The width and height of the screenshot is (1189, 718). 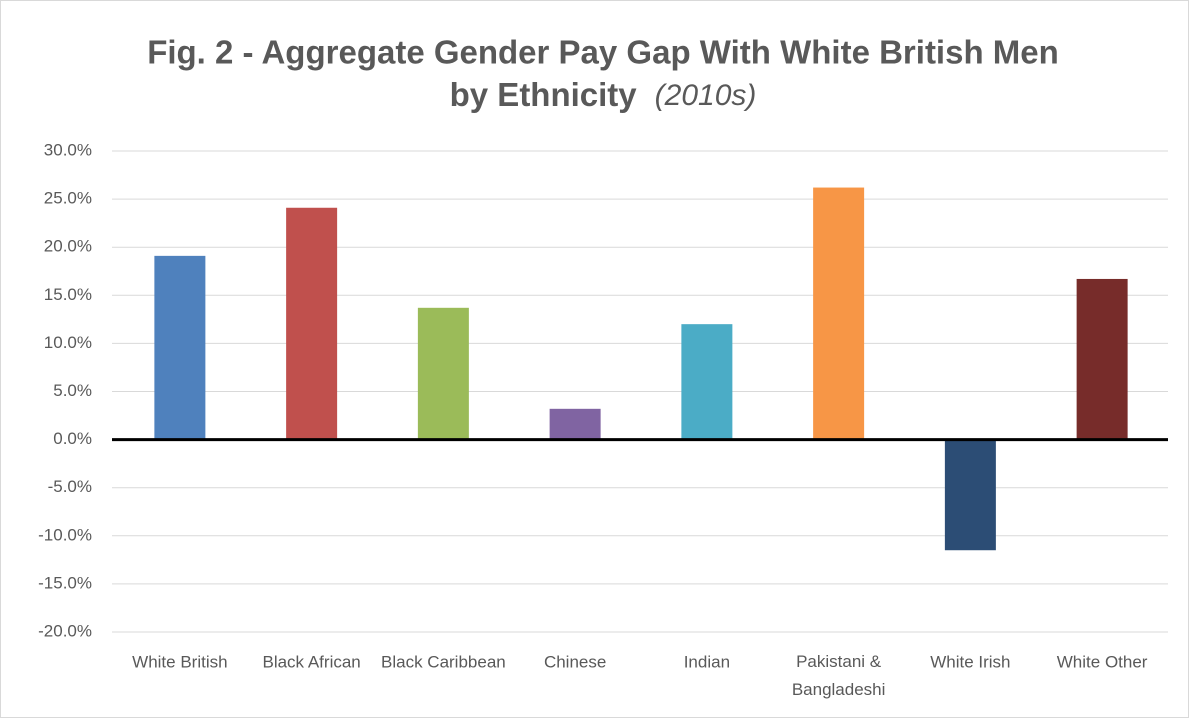 I want to click on y-tick-label: -15.0%, so click(x=65, y=582).